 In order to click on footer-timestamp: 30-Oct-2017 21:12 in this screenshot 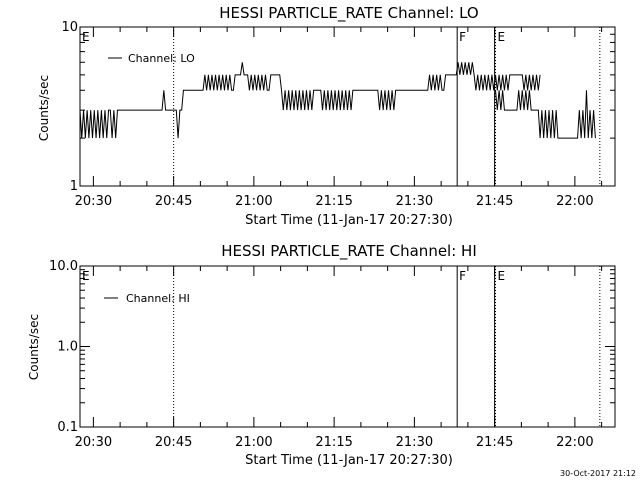, I will do `click(598, 473)`.